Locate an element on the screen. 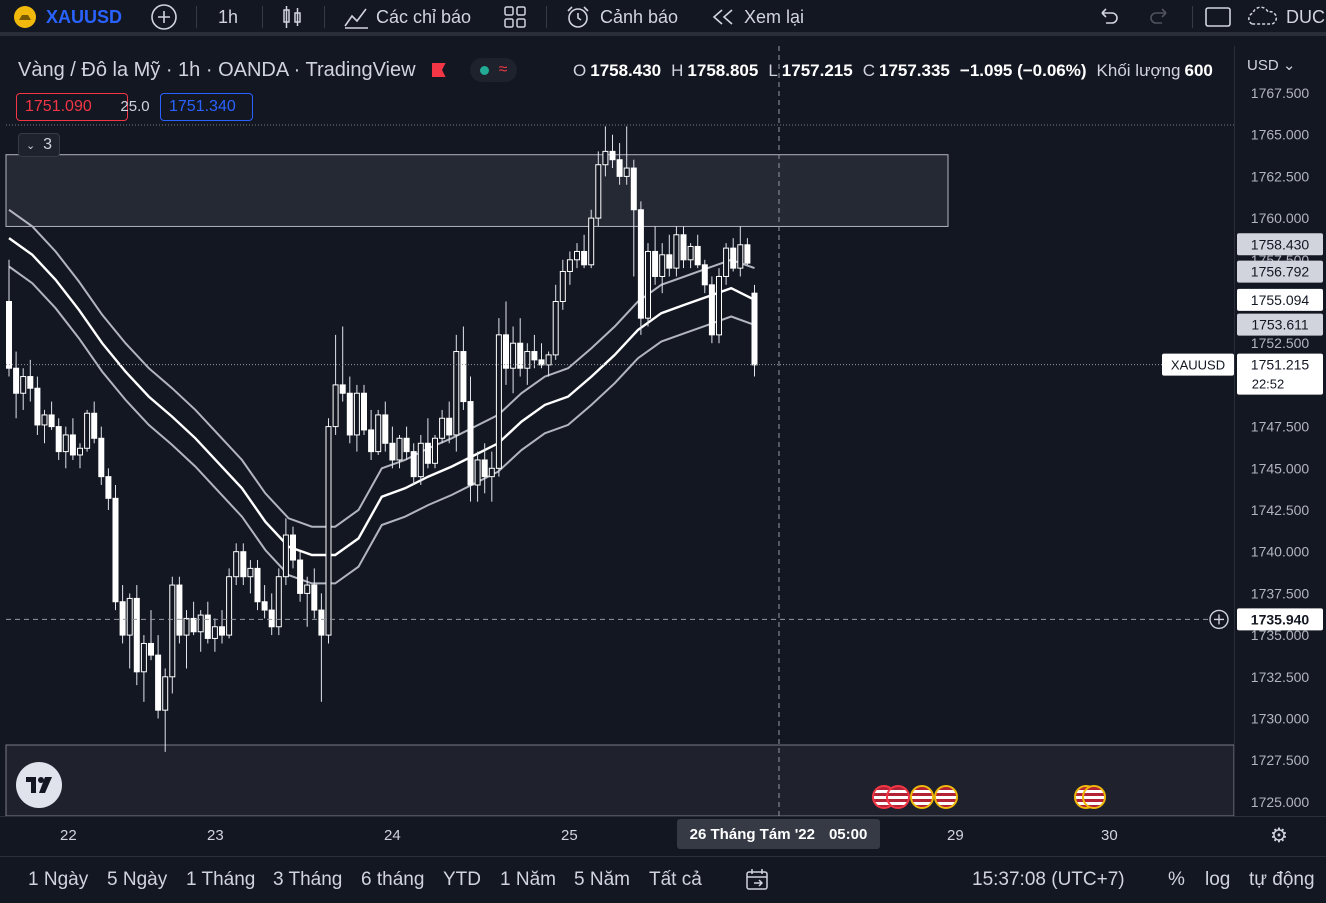 This screenshot has height=903, width=1326. lower-zone-rect is located at coordinates (620, 780).